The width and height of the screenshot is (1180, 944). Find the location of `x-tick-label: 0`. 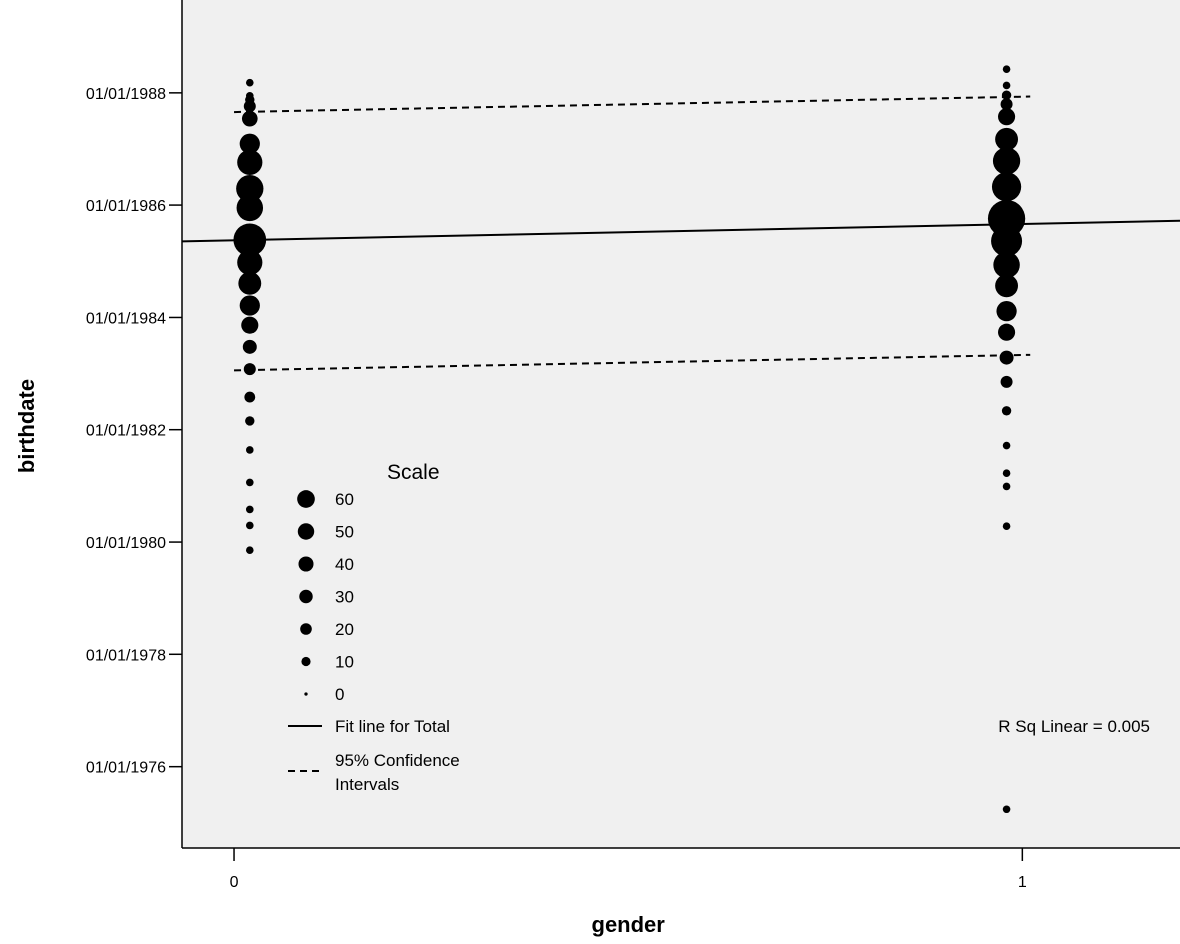

x-tick-label: 0 is located at coordinates (234, 882).